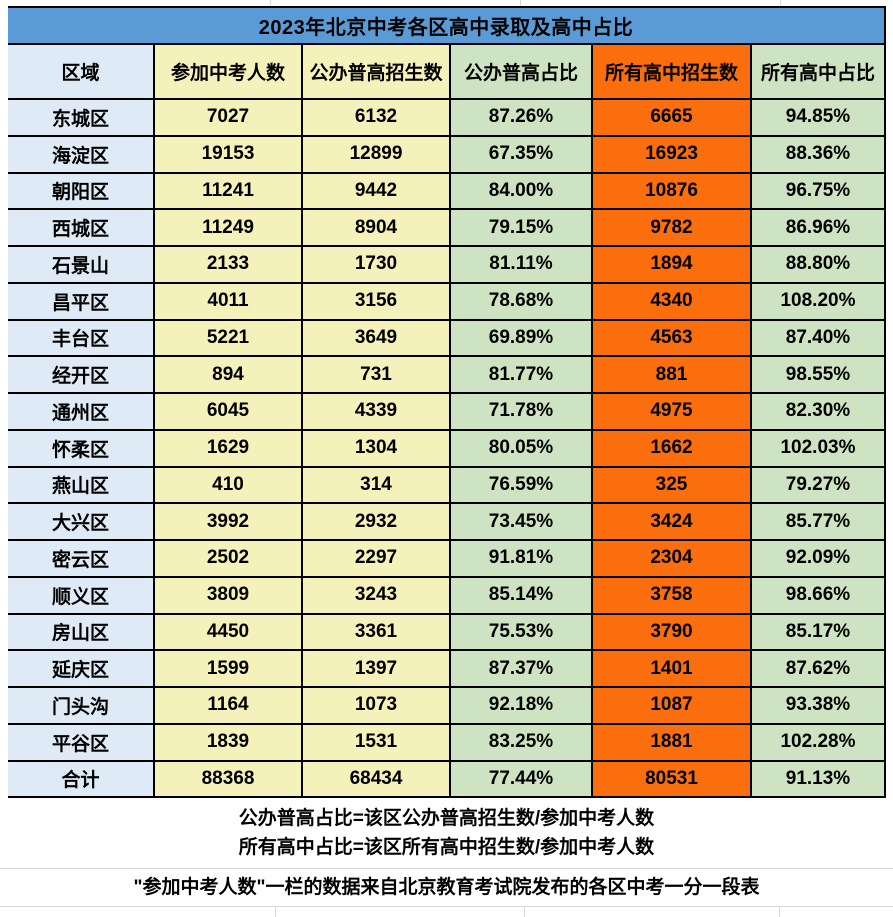 This screenshot has height=917, width=893. Describe the element at coordinates (521, 632) in the screenshot. I see `table-cell: 75.53%` at that location.